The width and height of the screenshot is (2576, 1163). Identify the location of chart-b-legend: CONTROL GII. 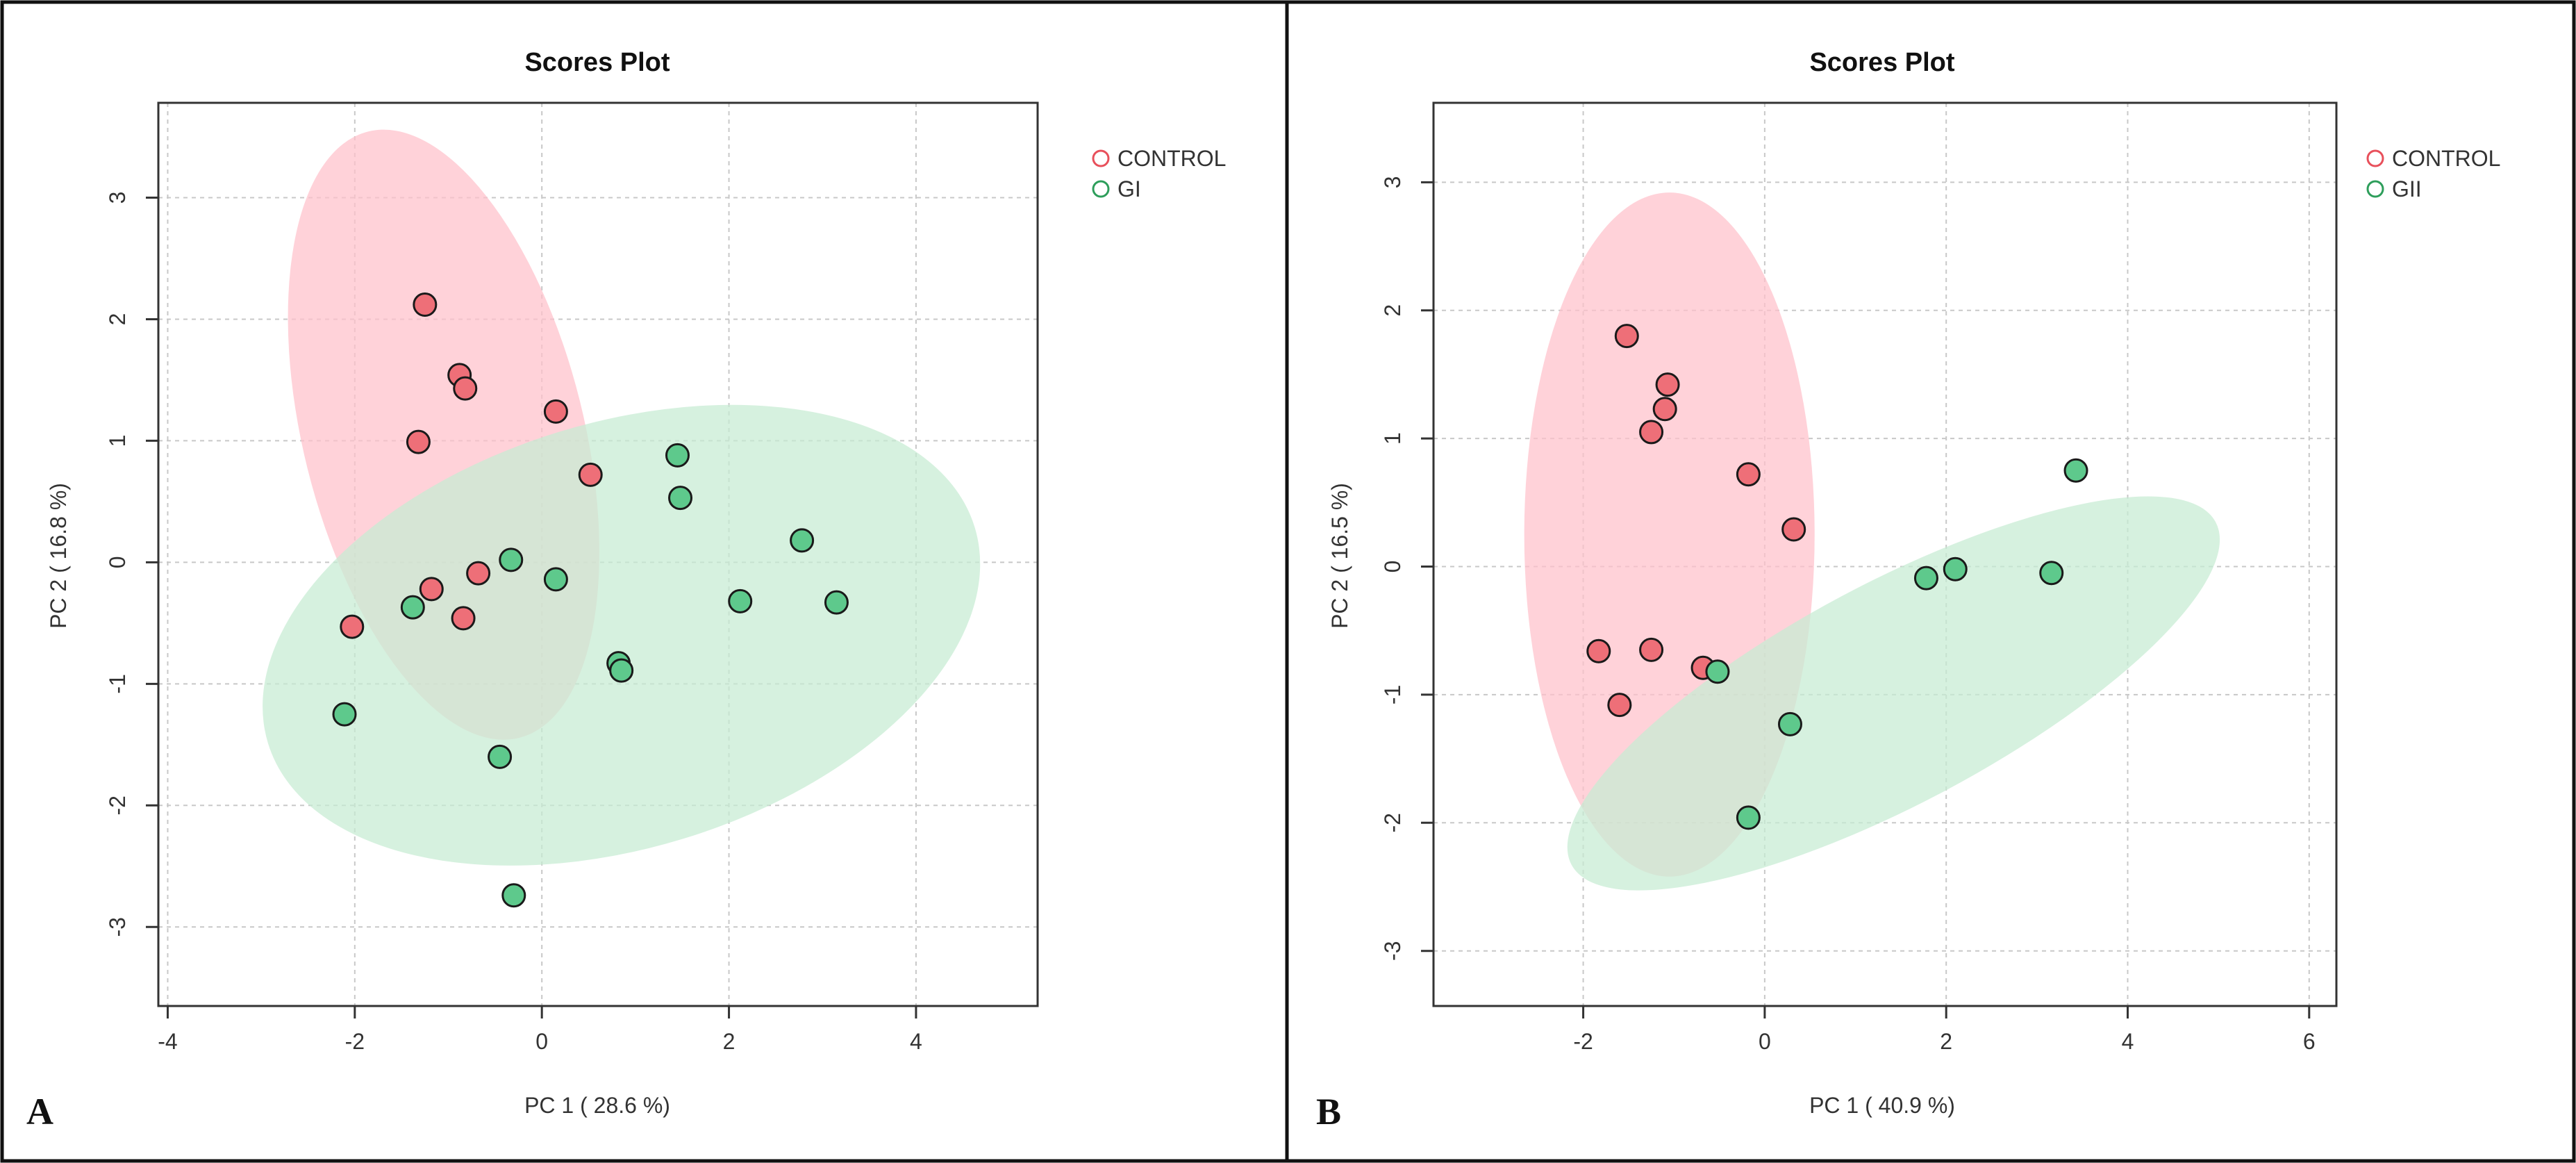
(2433, 173).